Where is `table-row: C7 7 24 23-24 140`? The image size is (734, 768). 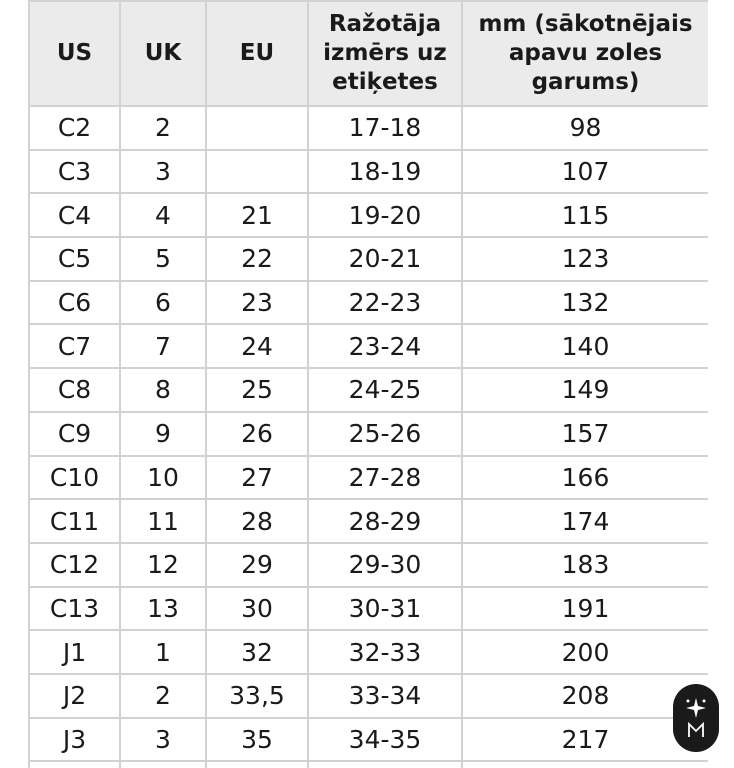 table-row: C7 7 24 23-24 140 is located at coordinates (368, 346).